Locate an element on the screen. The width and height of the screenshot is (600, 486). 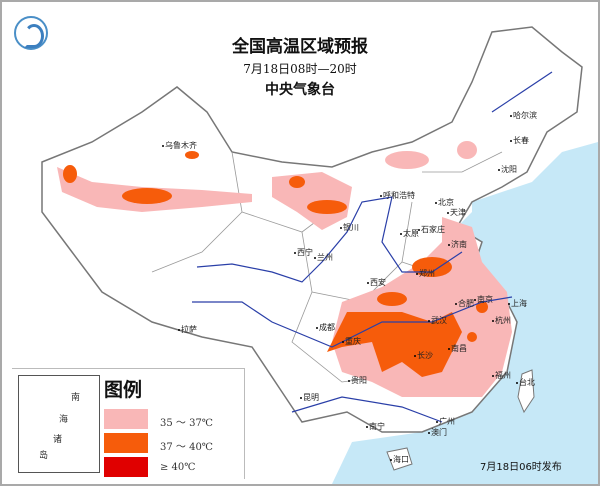
legend-label: ≥ 40℃ is located at coordinates (178, 467).